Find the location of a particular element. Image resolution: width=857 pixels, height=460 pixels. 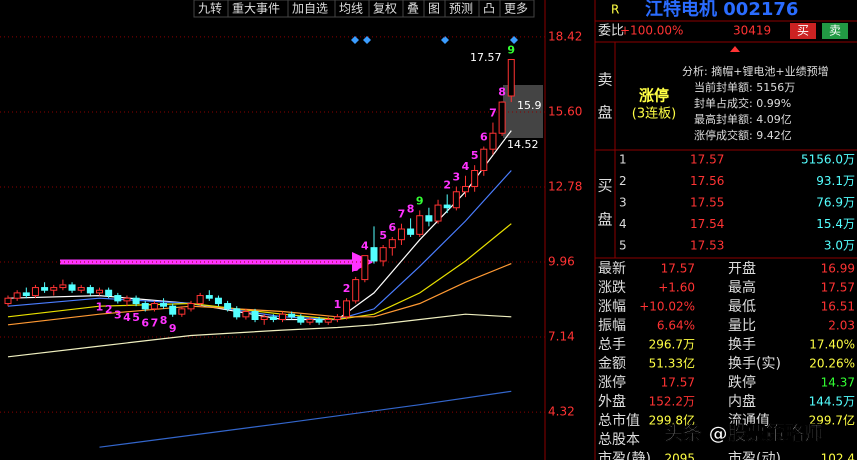

analysis-line: 分析: 摘帽+锂电池+业绩预增 is located at coordinates (755, 71).